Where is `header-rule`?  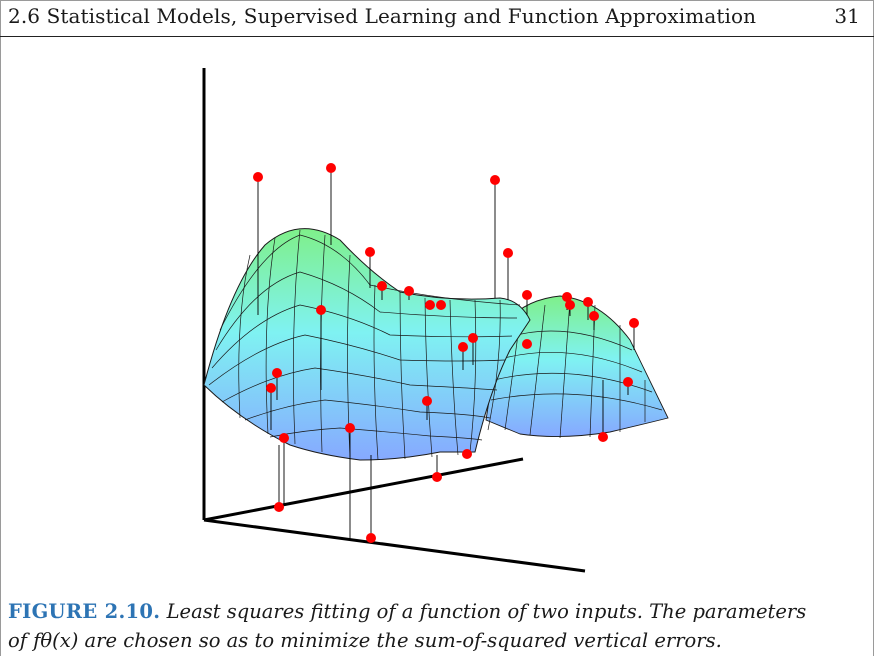
header-rule is located at coordinates (437, 36).